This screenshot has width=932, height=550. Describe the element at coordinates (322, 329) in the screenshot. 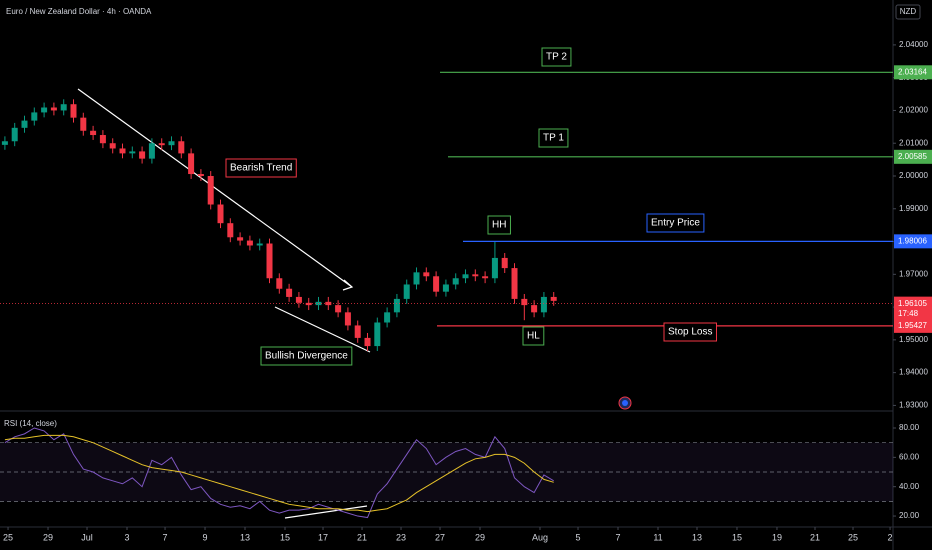

I see `divergence-line` at that location.